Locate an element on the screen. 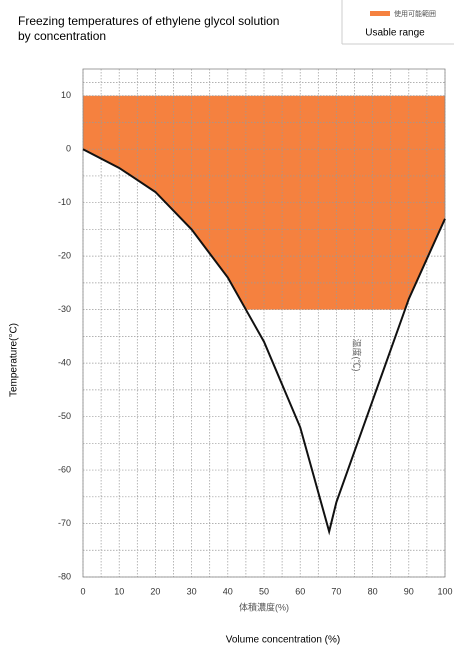 This screenshot has height=648, width=454. legend-swatch is located at coordinates (380, 13).